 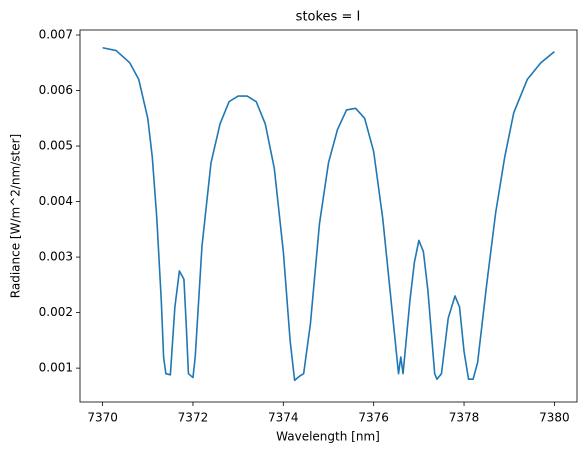 I want to click on chart-title: stokes = I, so click(x=328, y=17).